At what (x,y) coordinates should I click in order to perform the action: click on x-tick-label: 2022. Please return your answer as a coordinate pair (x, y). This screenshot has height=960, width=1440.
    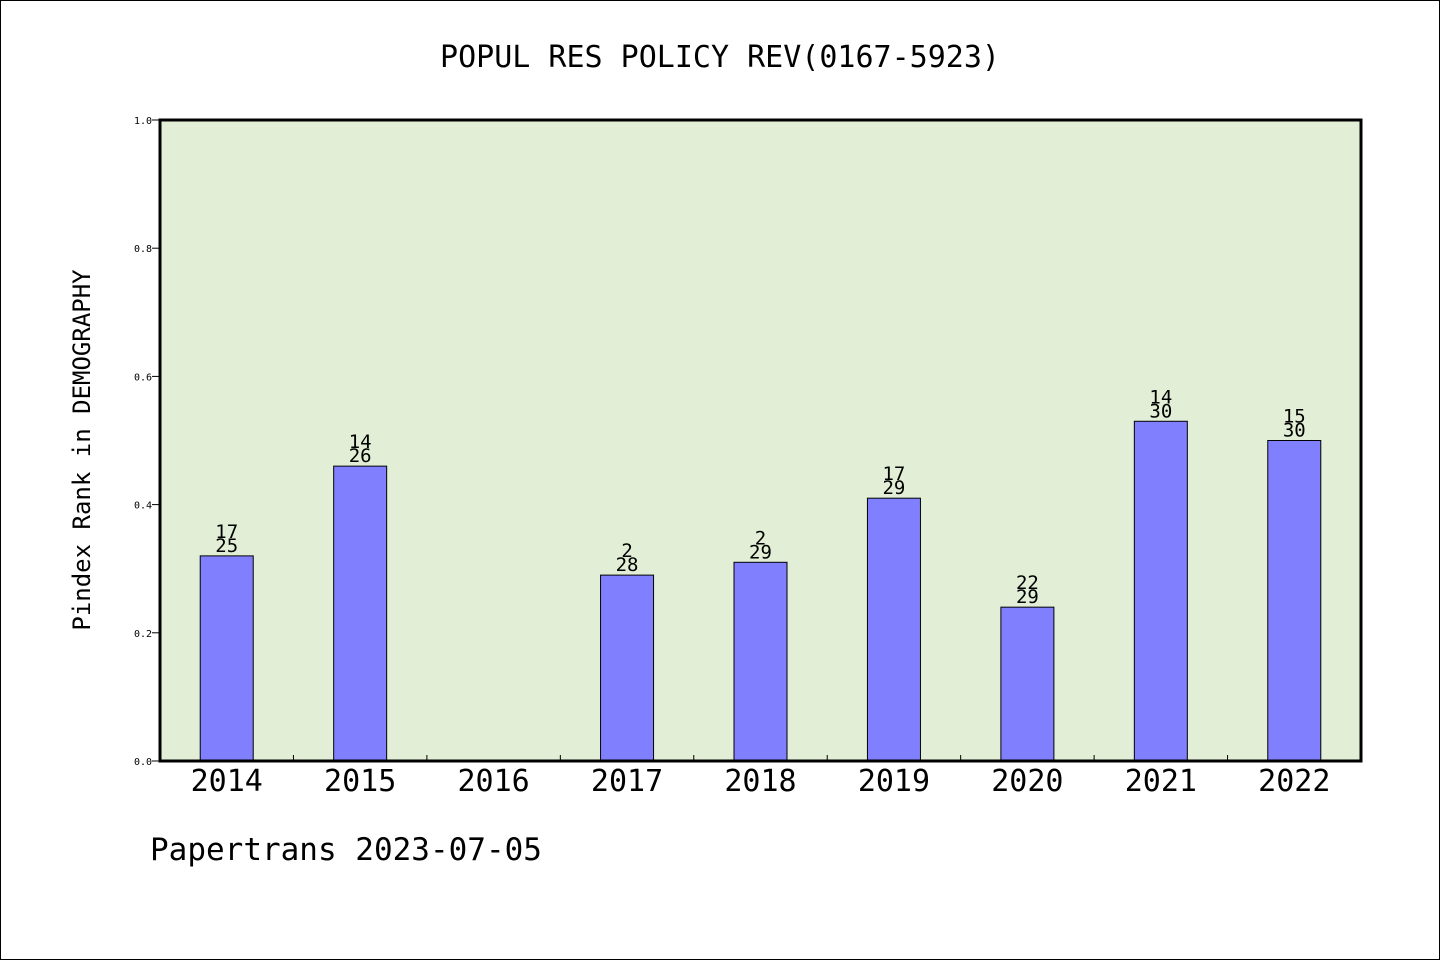
    Looking at the image, I should click on (1294, 781).